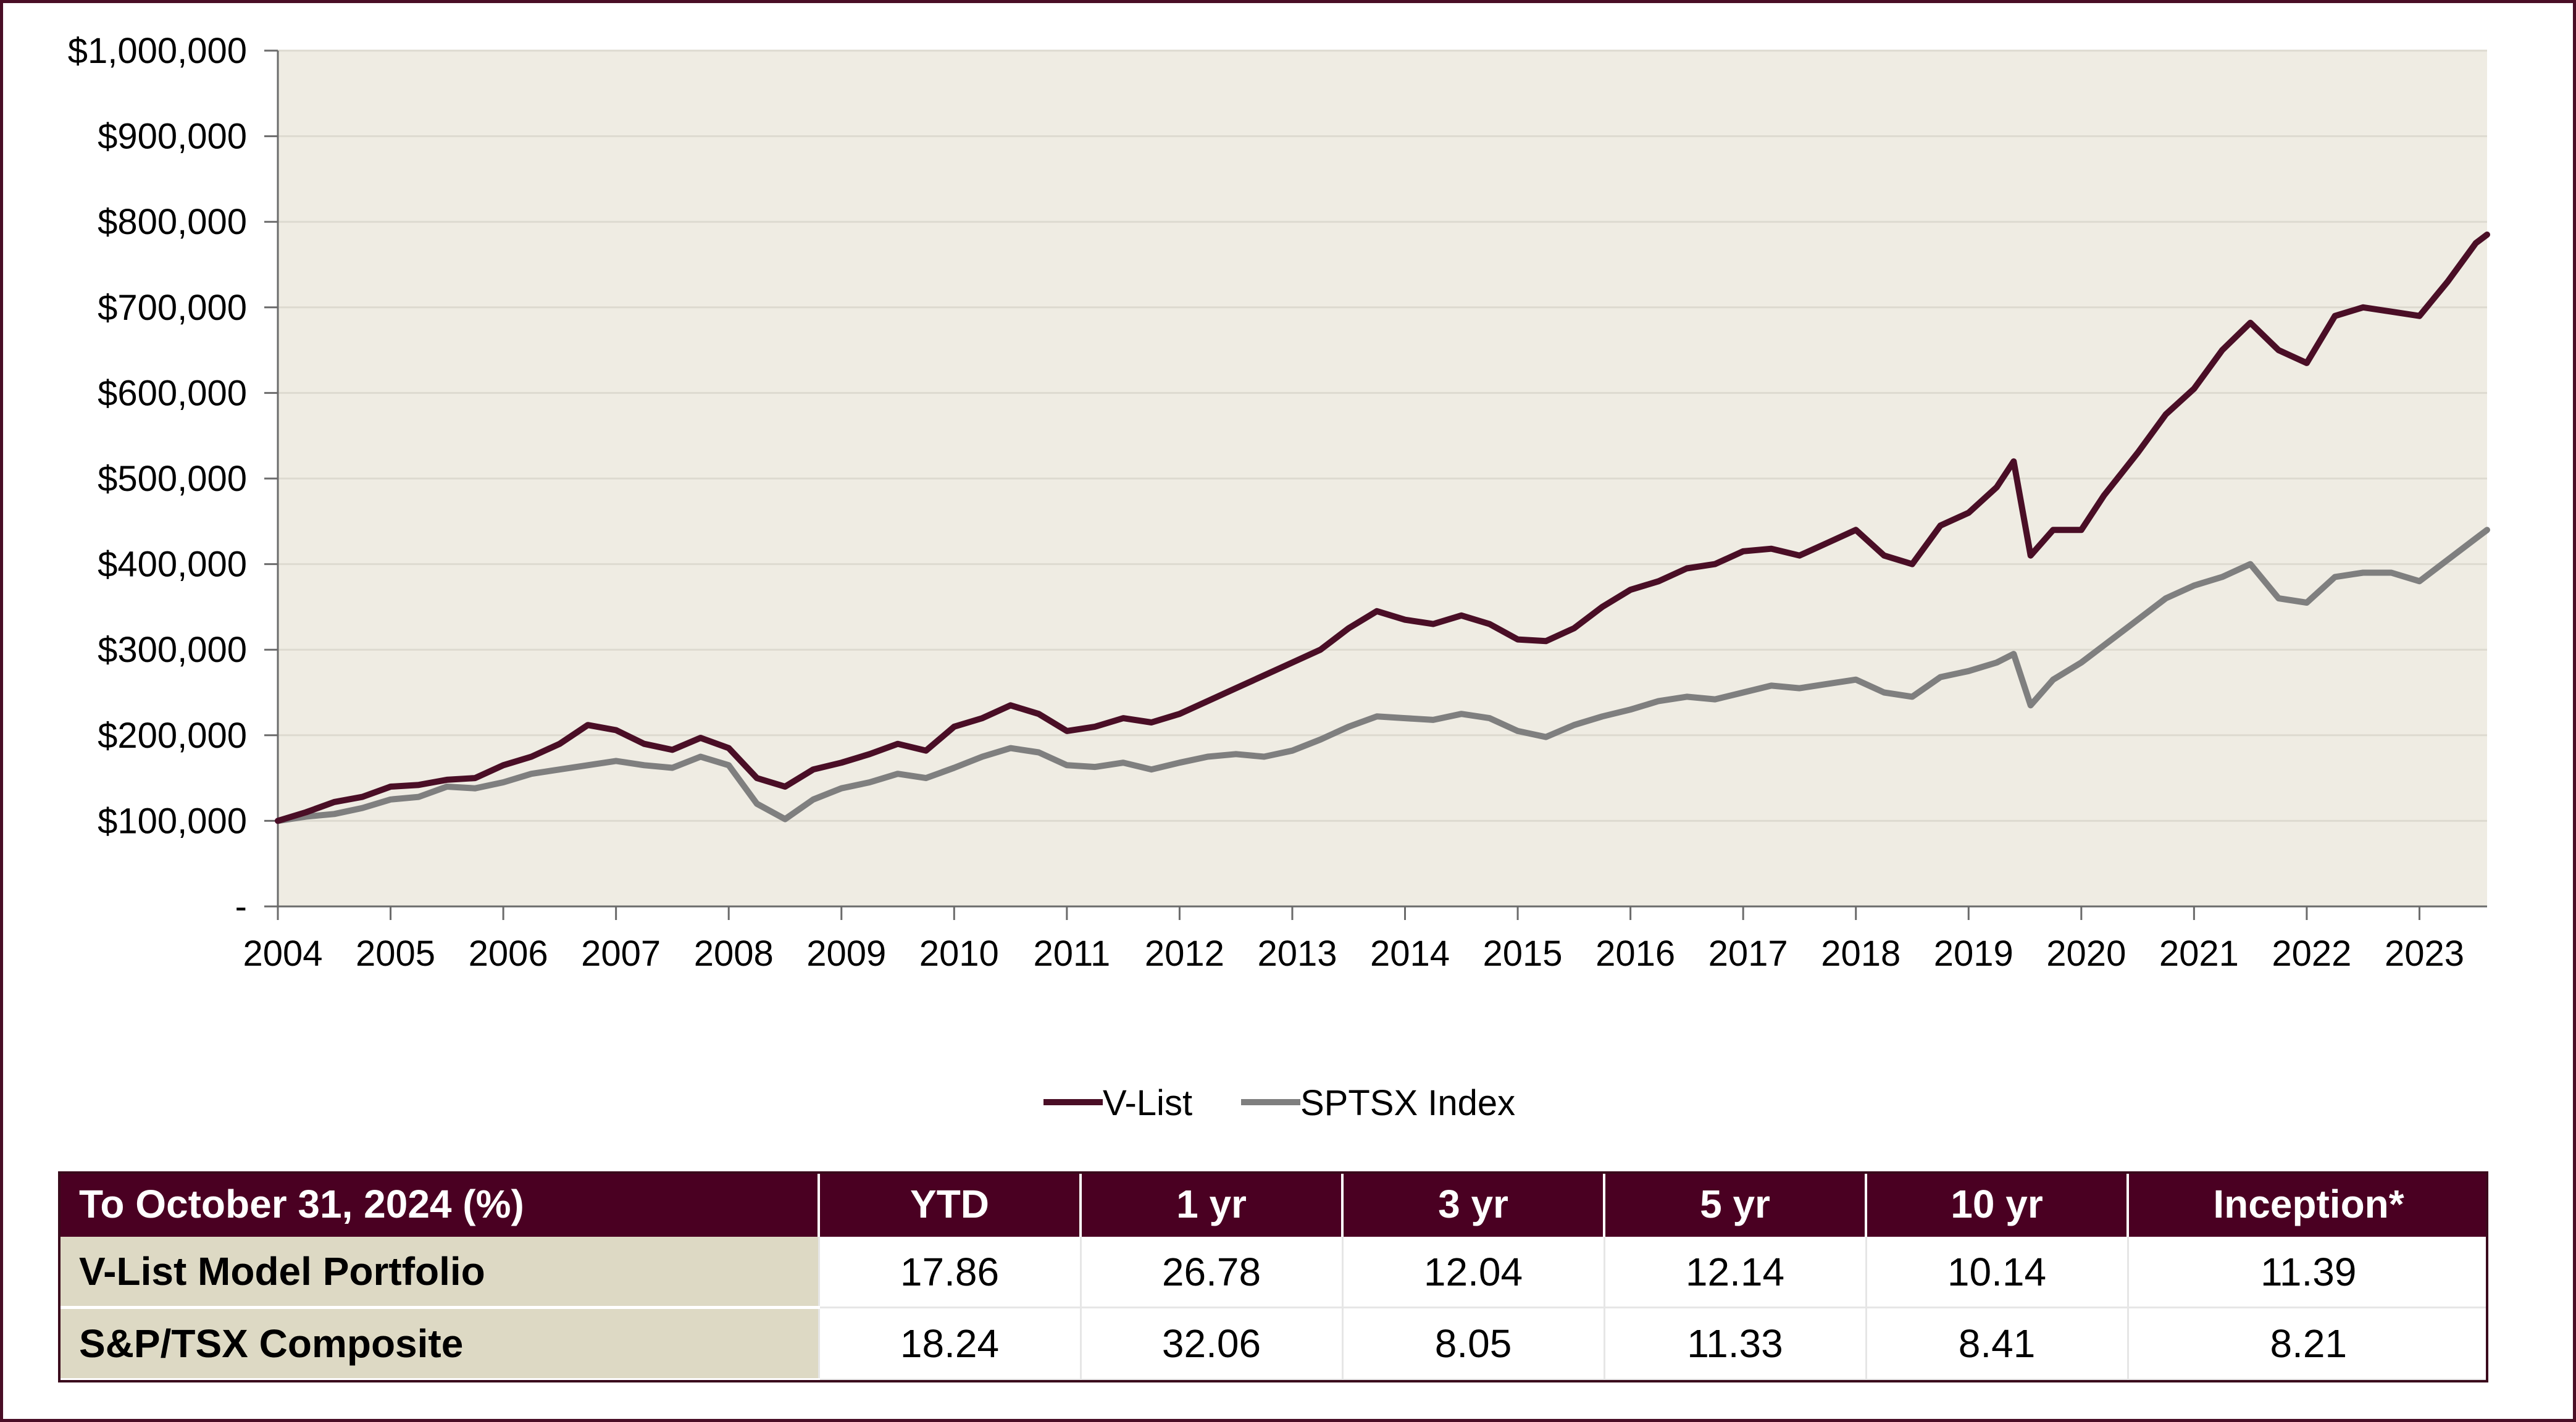  What do you see at coordinates (2307, 1272) in the screenshot?
I see `table-cell: 11.39` at bounding box center [2307, 1272].